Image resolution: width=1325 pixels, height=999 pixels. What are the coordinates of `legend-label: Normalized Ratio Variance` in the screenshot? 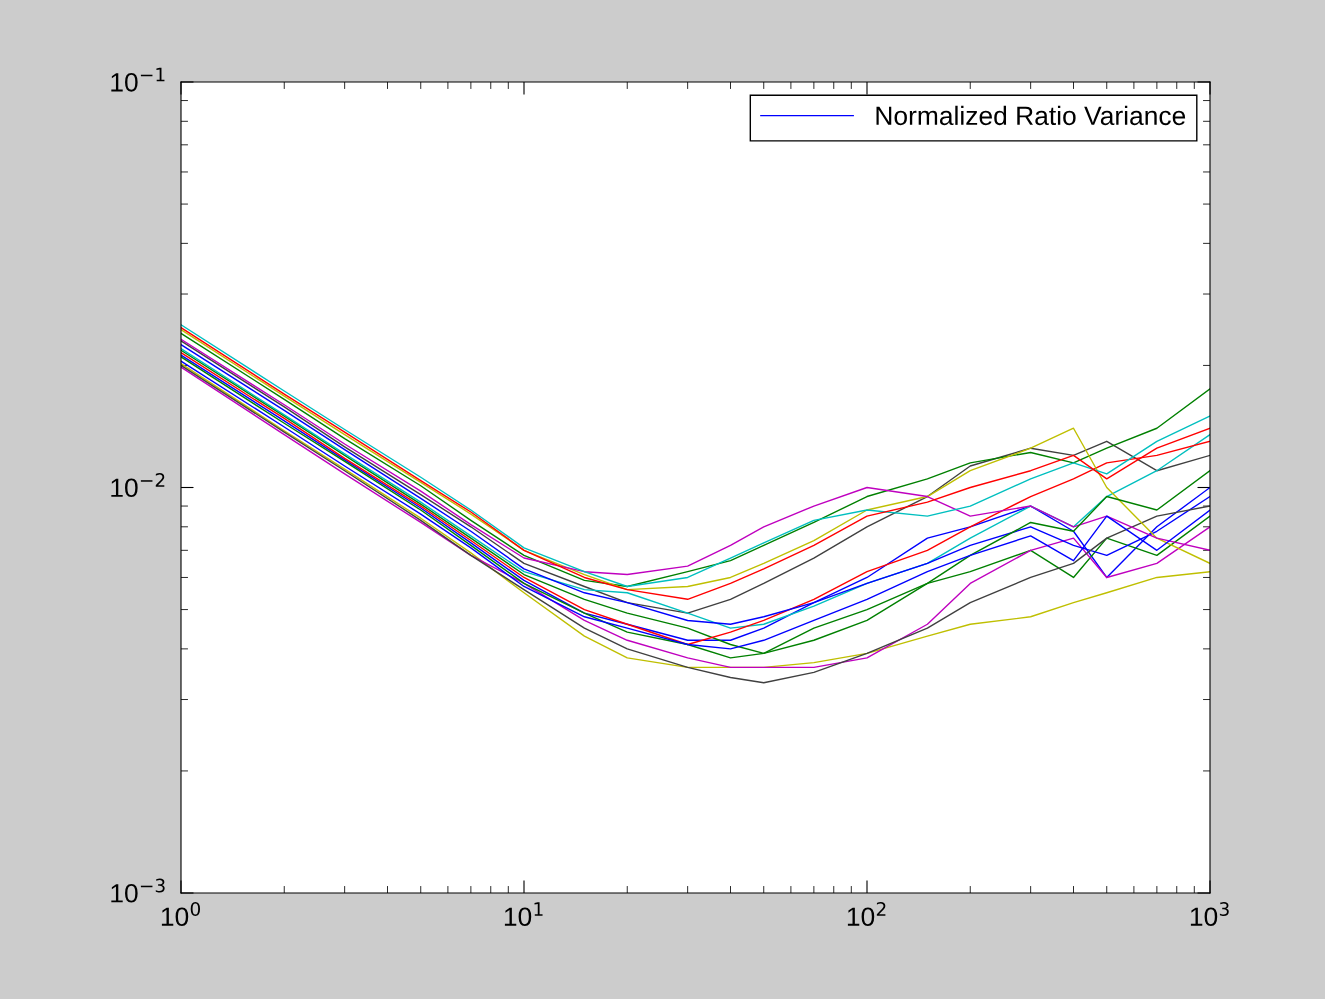 It's located at (1031, 115).